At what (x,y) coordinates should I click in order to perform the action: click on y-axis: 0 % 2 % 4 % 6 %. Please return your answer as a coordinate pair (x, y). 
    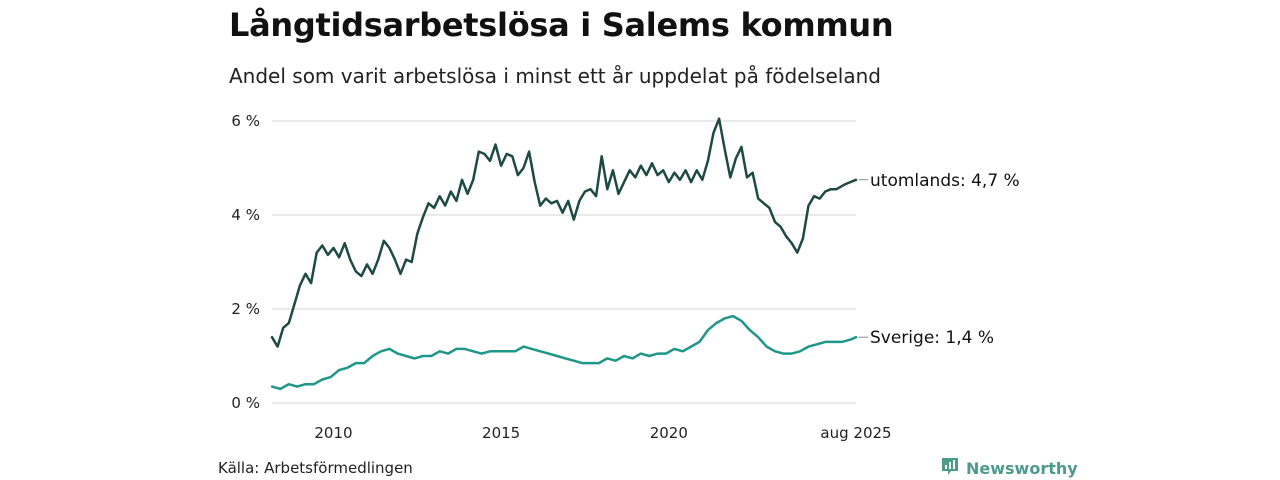
    Looking at the image, I should click on (245, 262).